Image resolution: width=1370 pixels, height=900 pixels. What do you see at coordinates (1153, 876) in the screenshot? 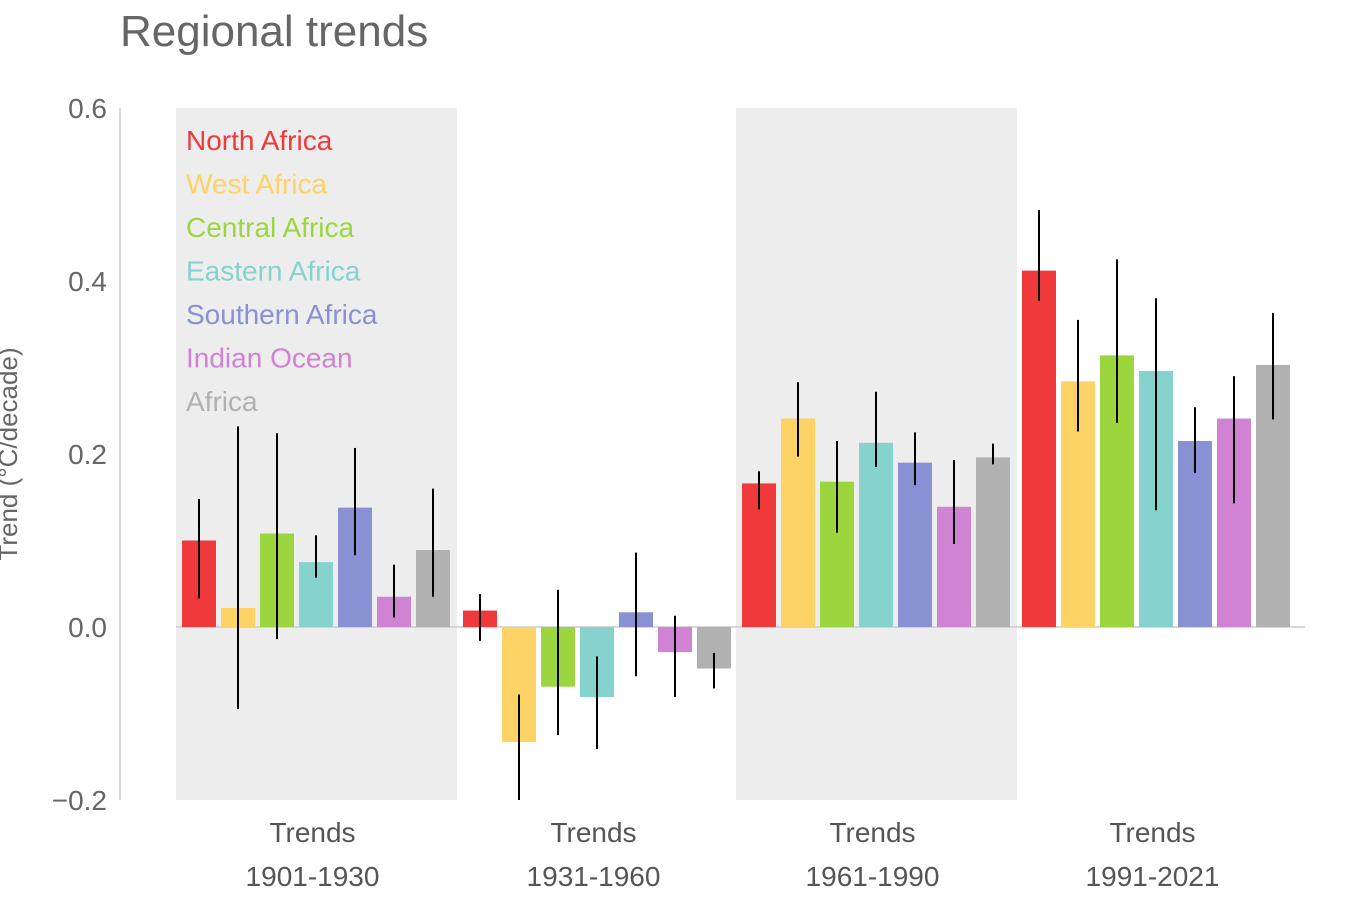
I see `x-group-label-line2: 1991-2021` at bounding box center [1153, 876].